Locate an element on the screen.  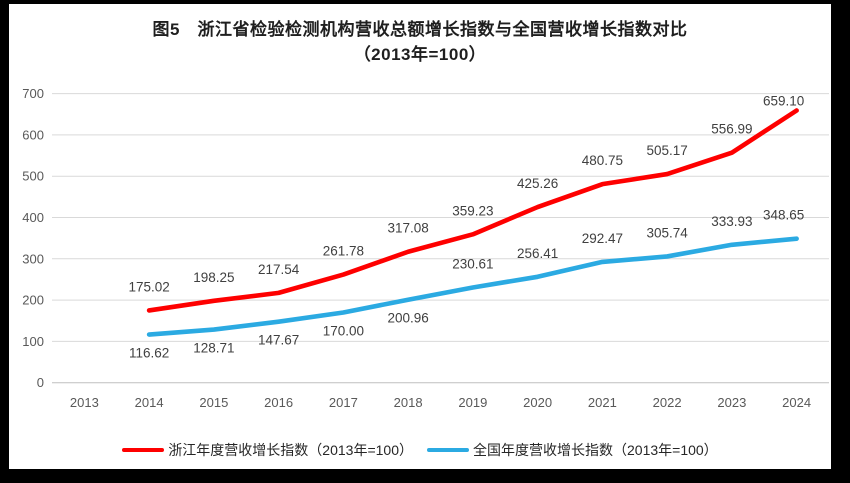
national-series-label: 全国年度营收增长指数（2013年=100） is located at coordinates (595, 450).